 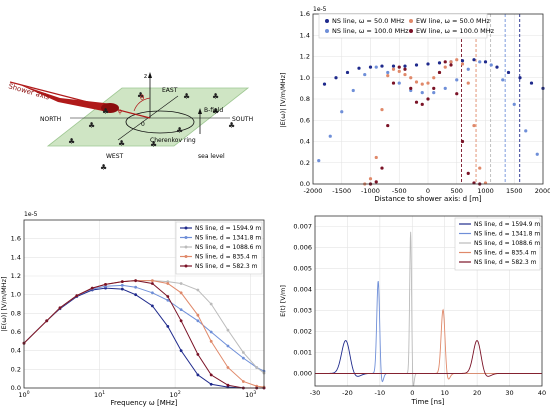 I want to click on x-tick-label: -1500, so click(x=341, y=191).